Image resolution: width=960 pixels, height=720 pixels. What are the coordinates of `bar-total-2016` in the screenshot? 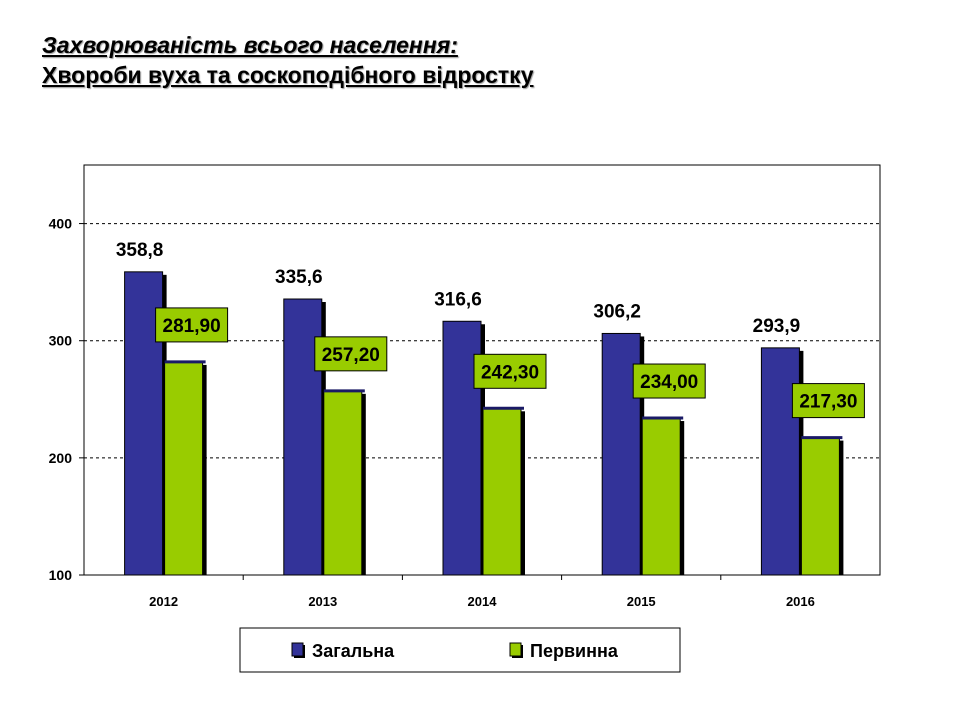 It's located at (780, 461).